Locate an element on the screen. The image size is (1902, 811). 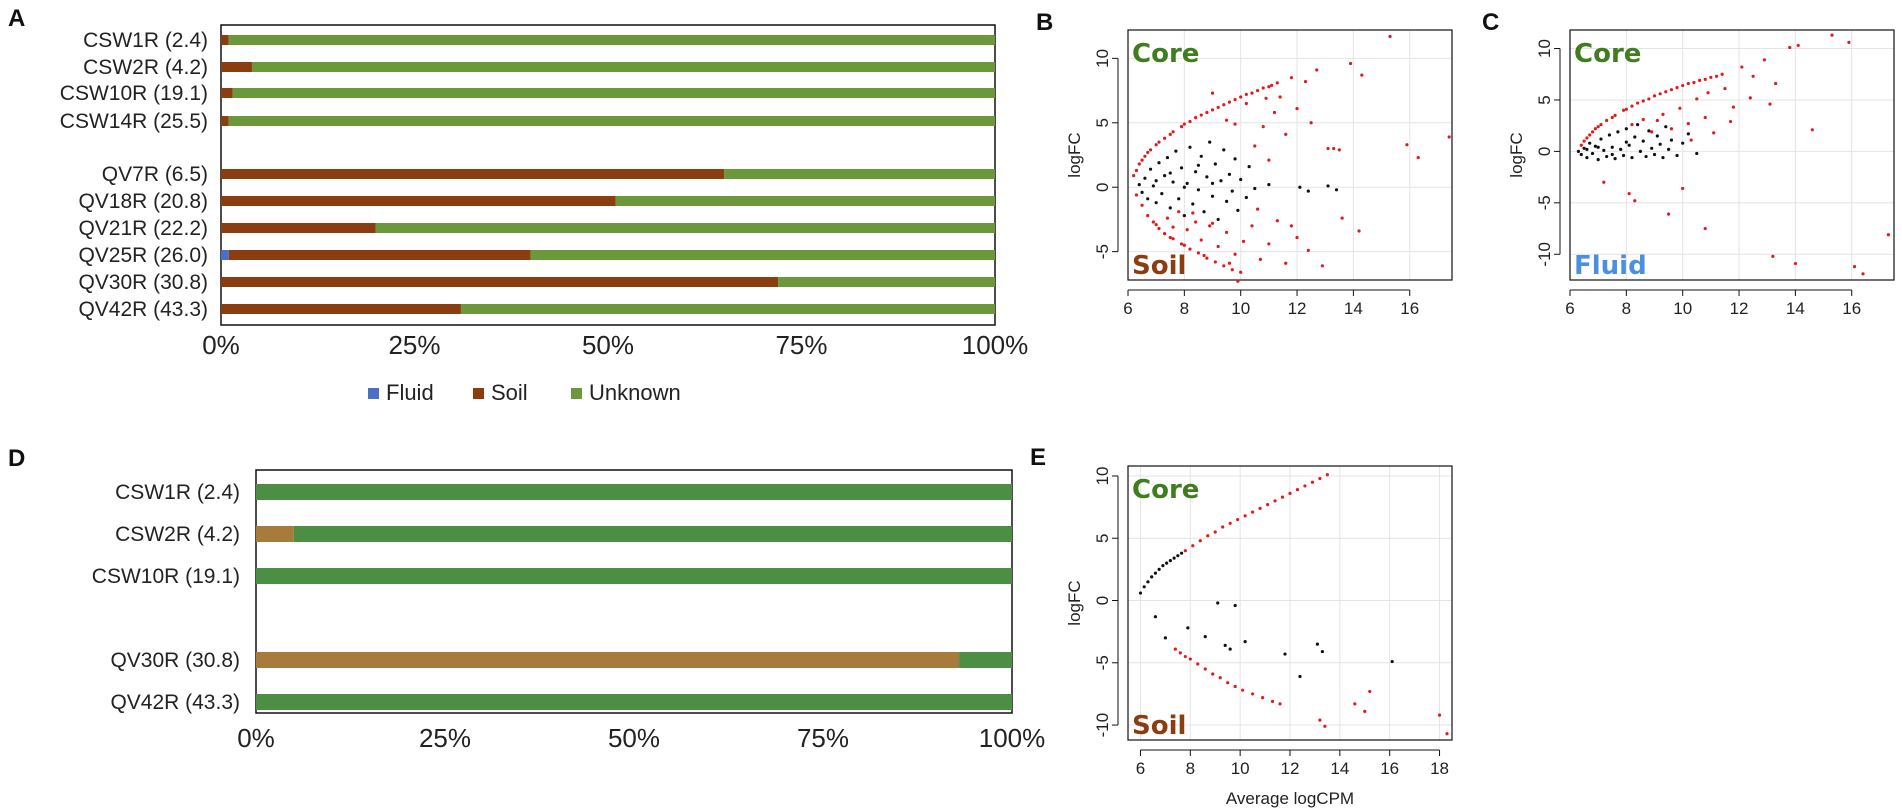
category-label: QV42R (43.3) is located at coordinates (143, 309).